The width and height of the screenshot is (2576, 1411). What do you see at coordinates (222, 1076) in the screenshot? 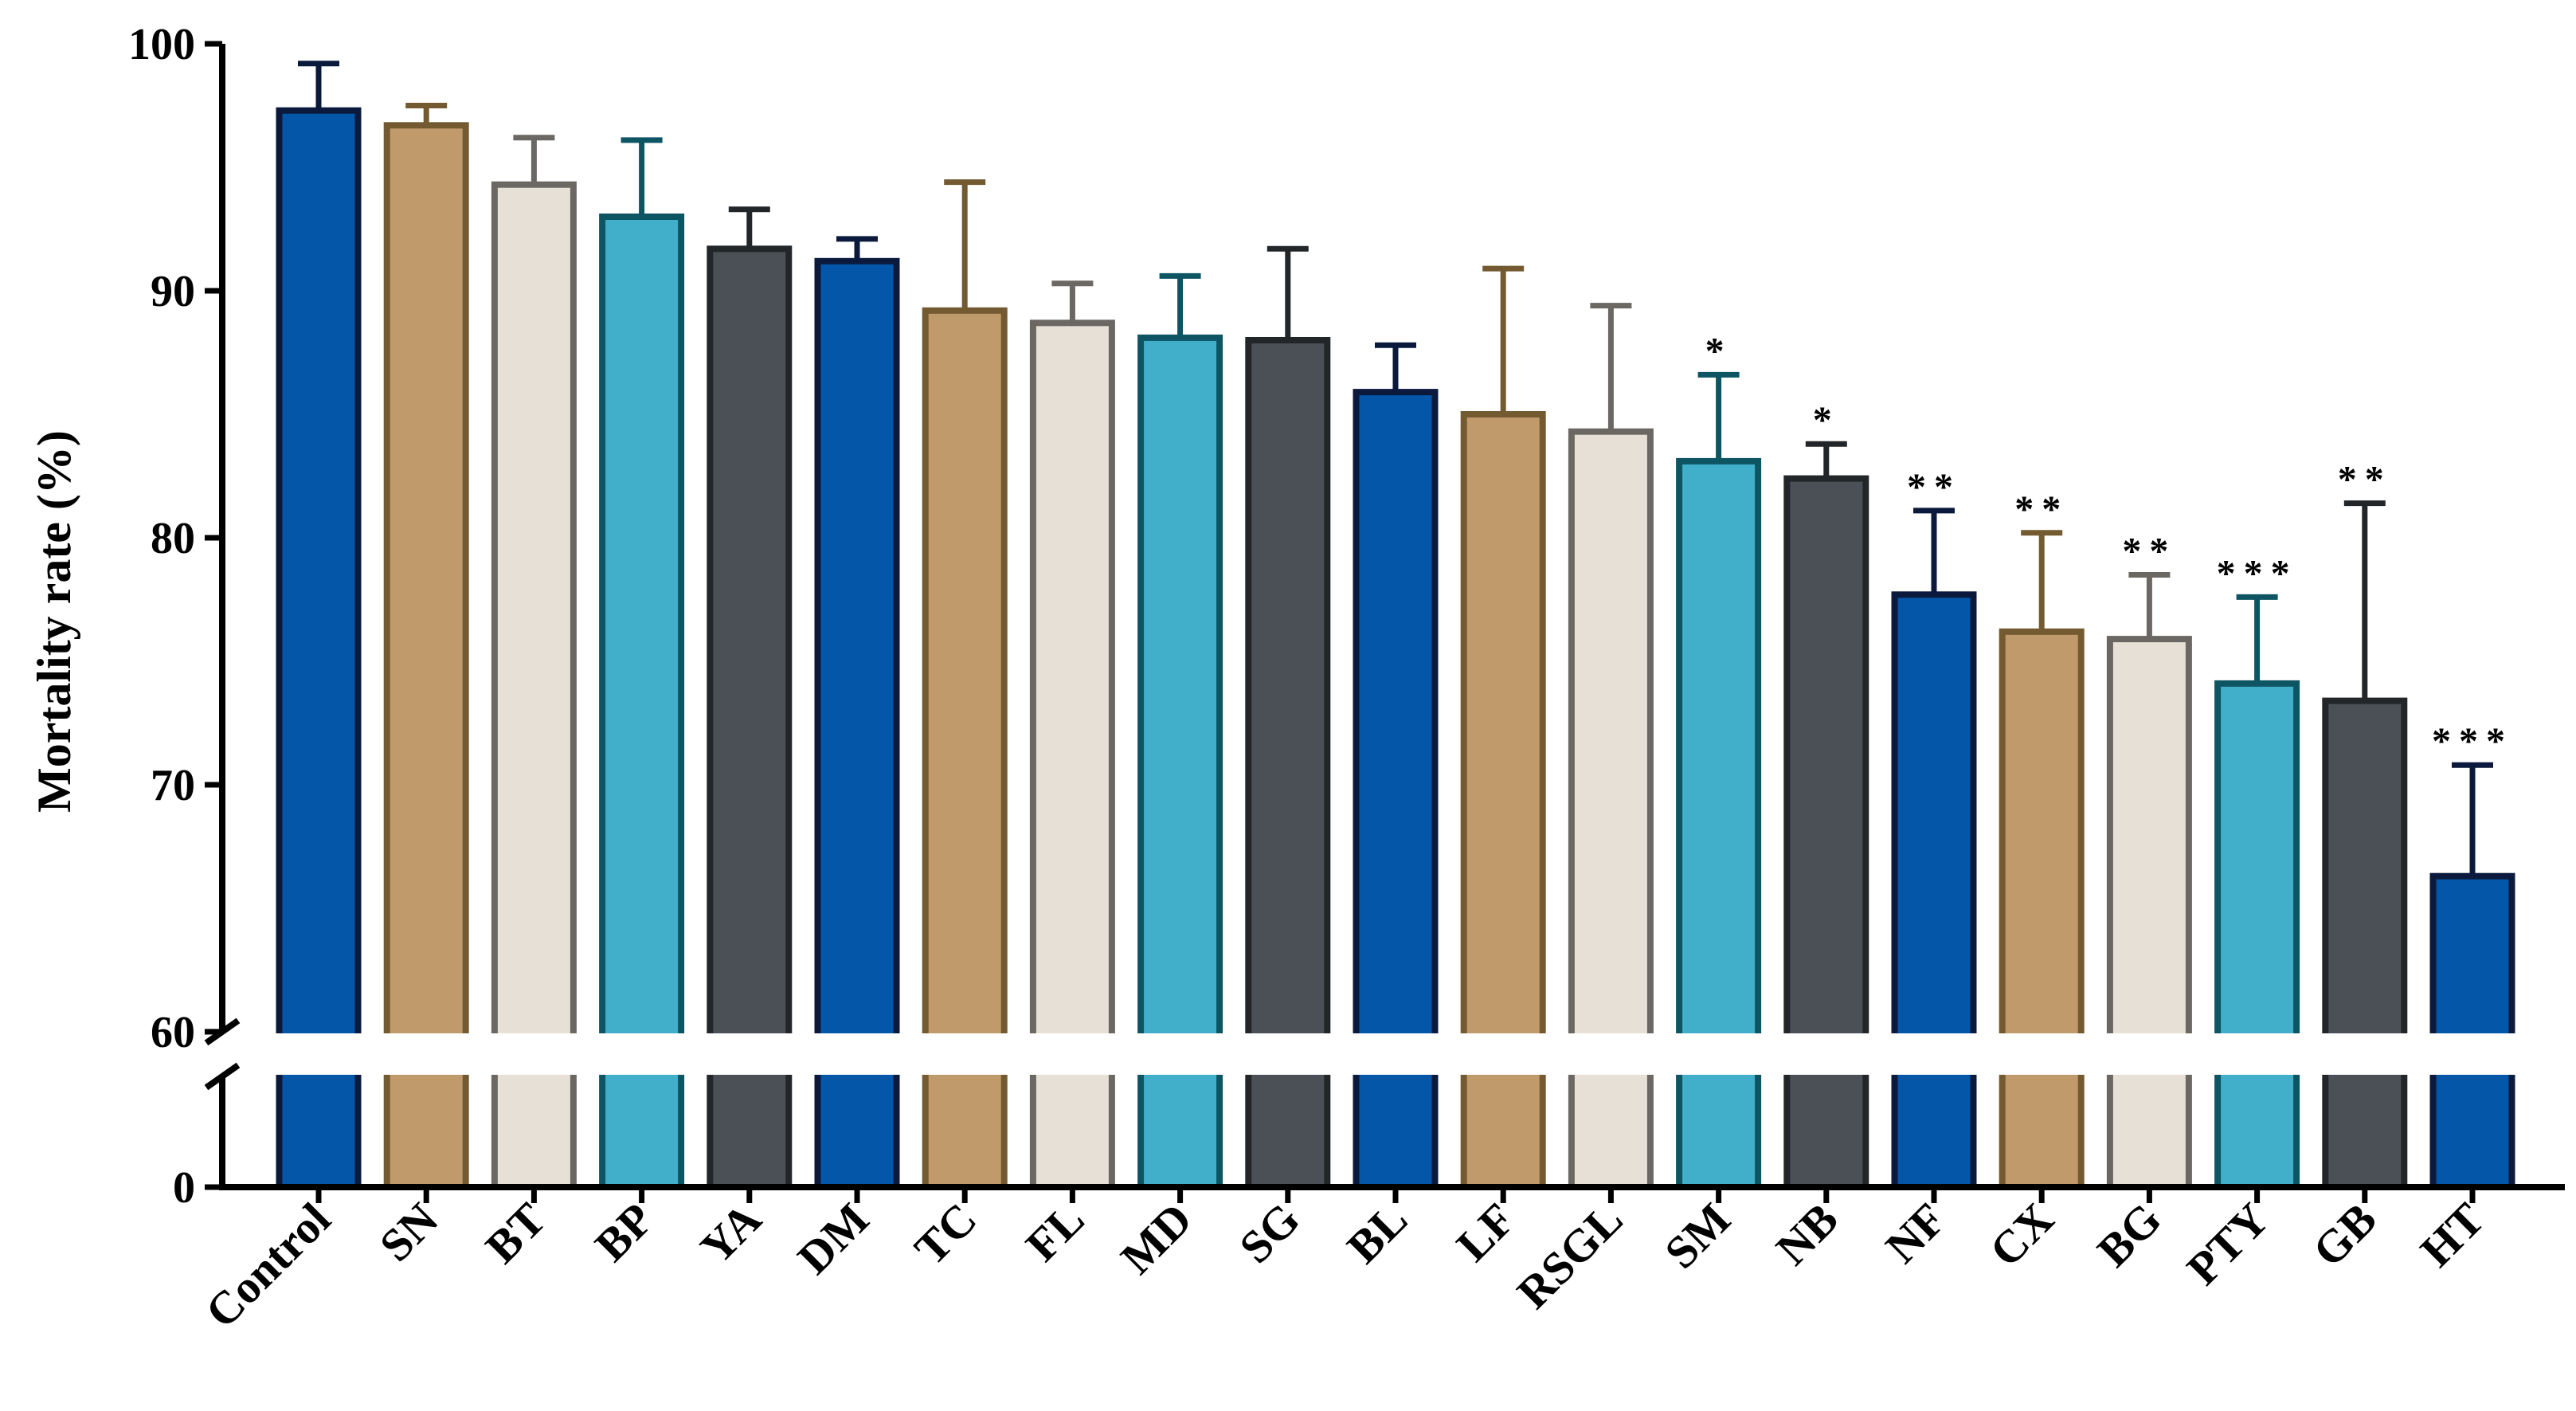
I see `axis-break-mark-lower` at bounding box center [222, 1076].